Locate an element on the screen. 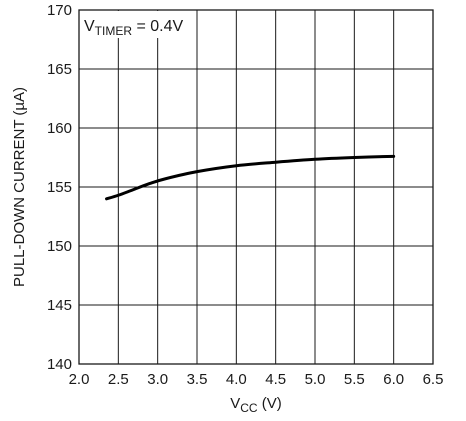 Image resolution: width=466 pixels, height=421 pixels. annotation-suffix: = 0.4V is located at coordinates (157, 26).